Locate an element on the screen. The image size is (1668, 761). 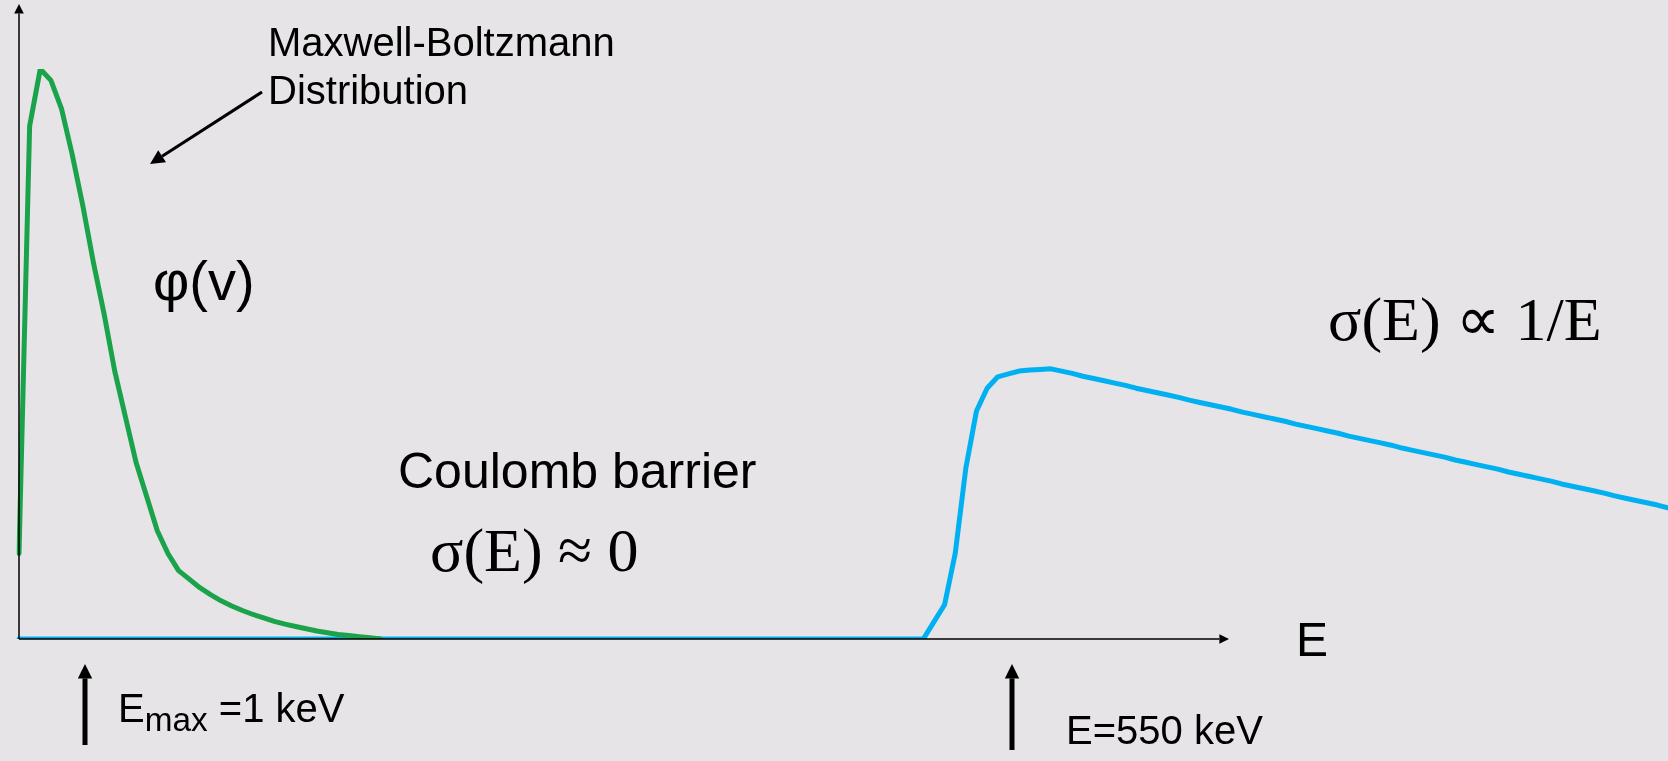
annotation: Coulomb barrier is located at coordinates (577, 471).